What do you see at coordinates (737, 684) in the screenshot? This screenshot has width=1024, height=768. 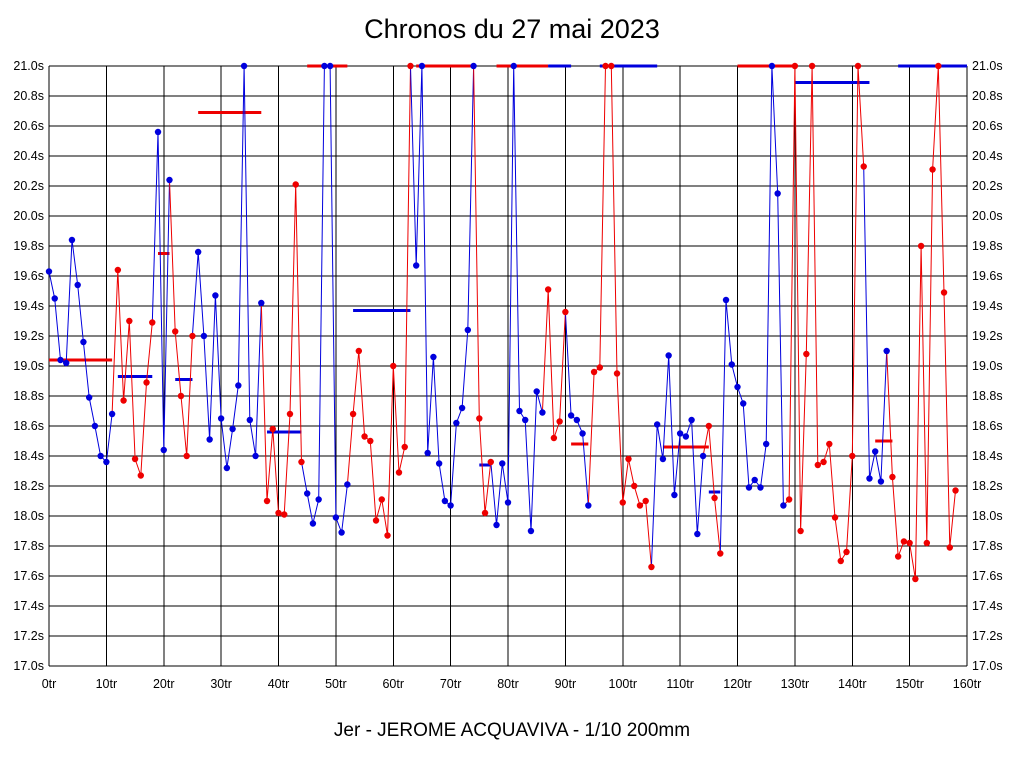 I see `x-tick-label: 120tr` at bounding box center [737, 684].